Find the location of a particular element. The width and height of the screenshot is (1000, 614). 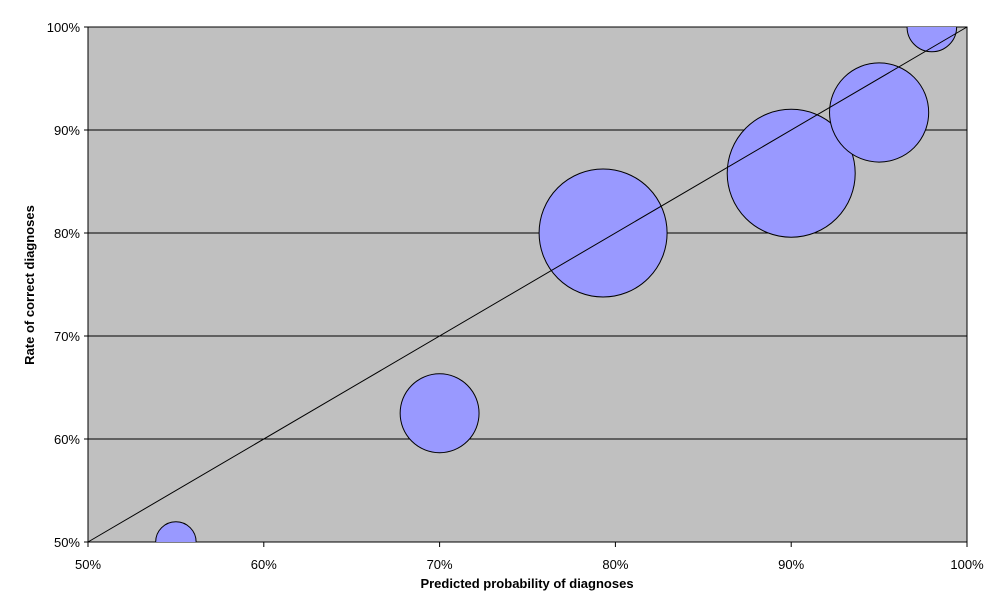

y-tick-label: 50% is located at coordinates (67, 542).